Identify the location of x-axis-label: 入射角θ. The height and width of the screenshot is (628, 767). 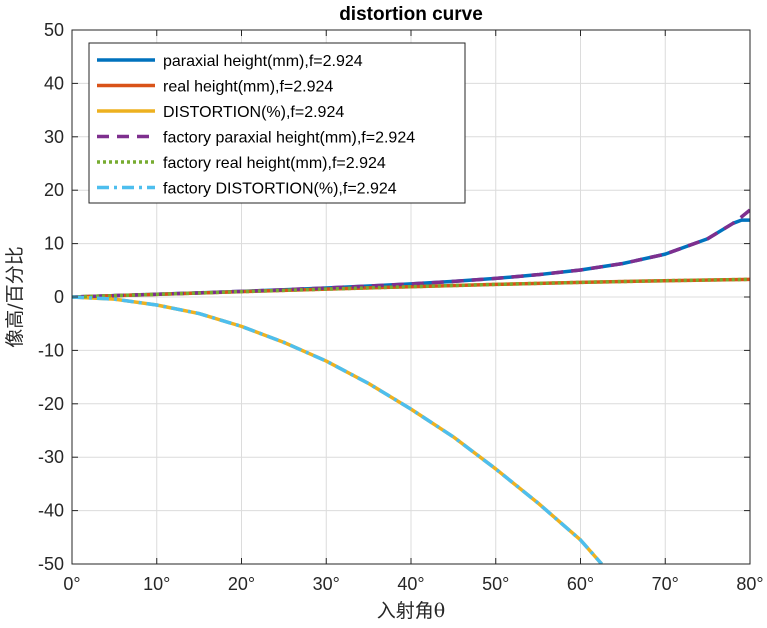
(411, 611).